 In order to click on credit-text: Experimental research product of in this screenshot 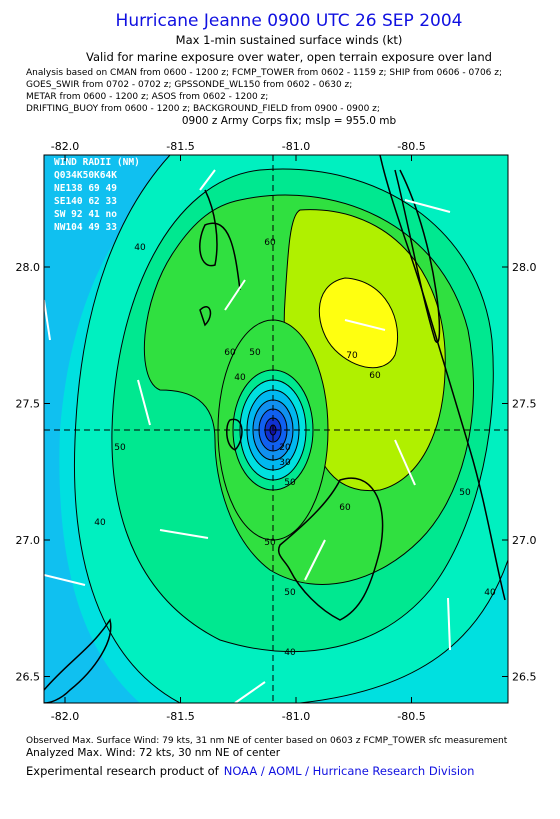, I will do `click(123, 771)`.